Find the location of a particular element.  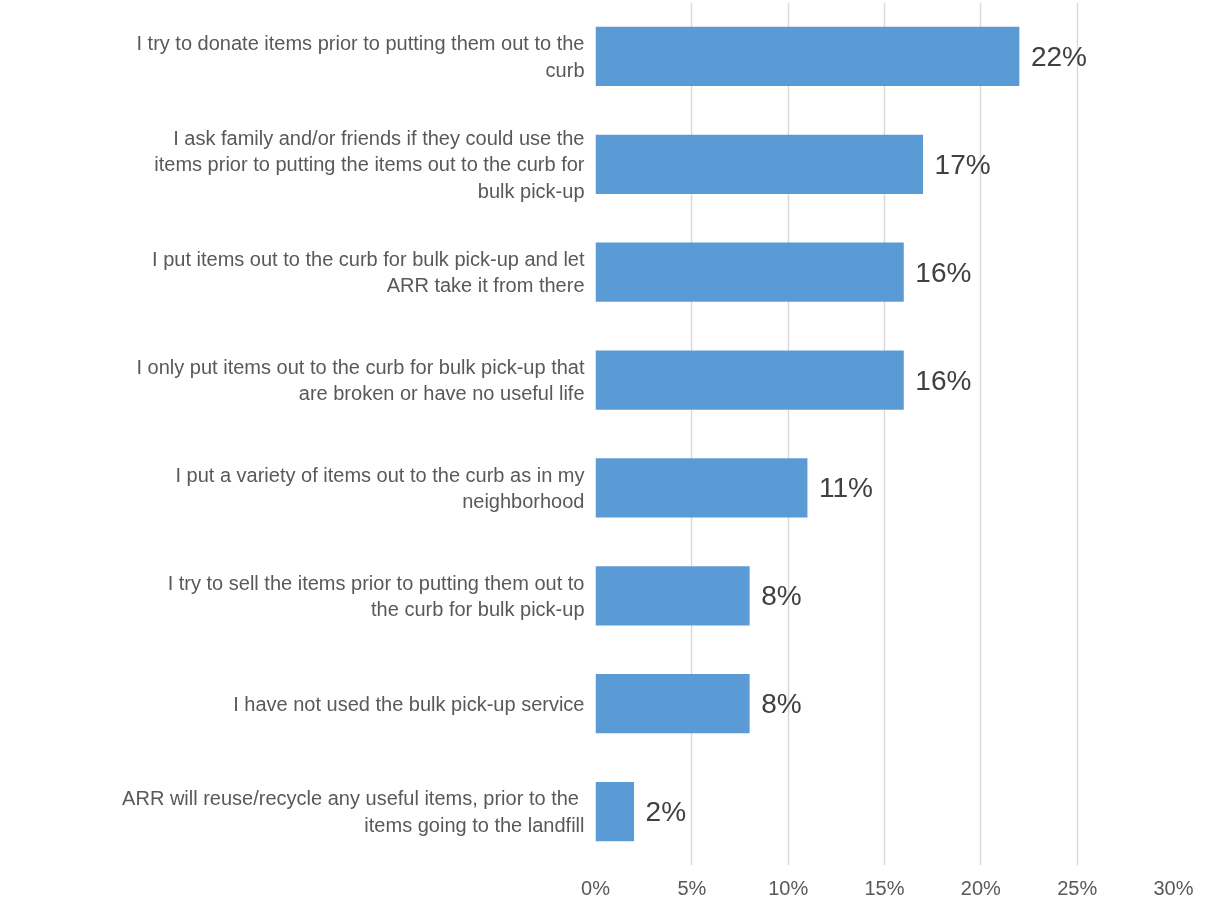

y-tick-label: I try to sell the items prior to putting them out to the curb for bulk pick-up is located at coordinates (376, 596).